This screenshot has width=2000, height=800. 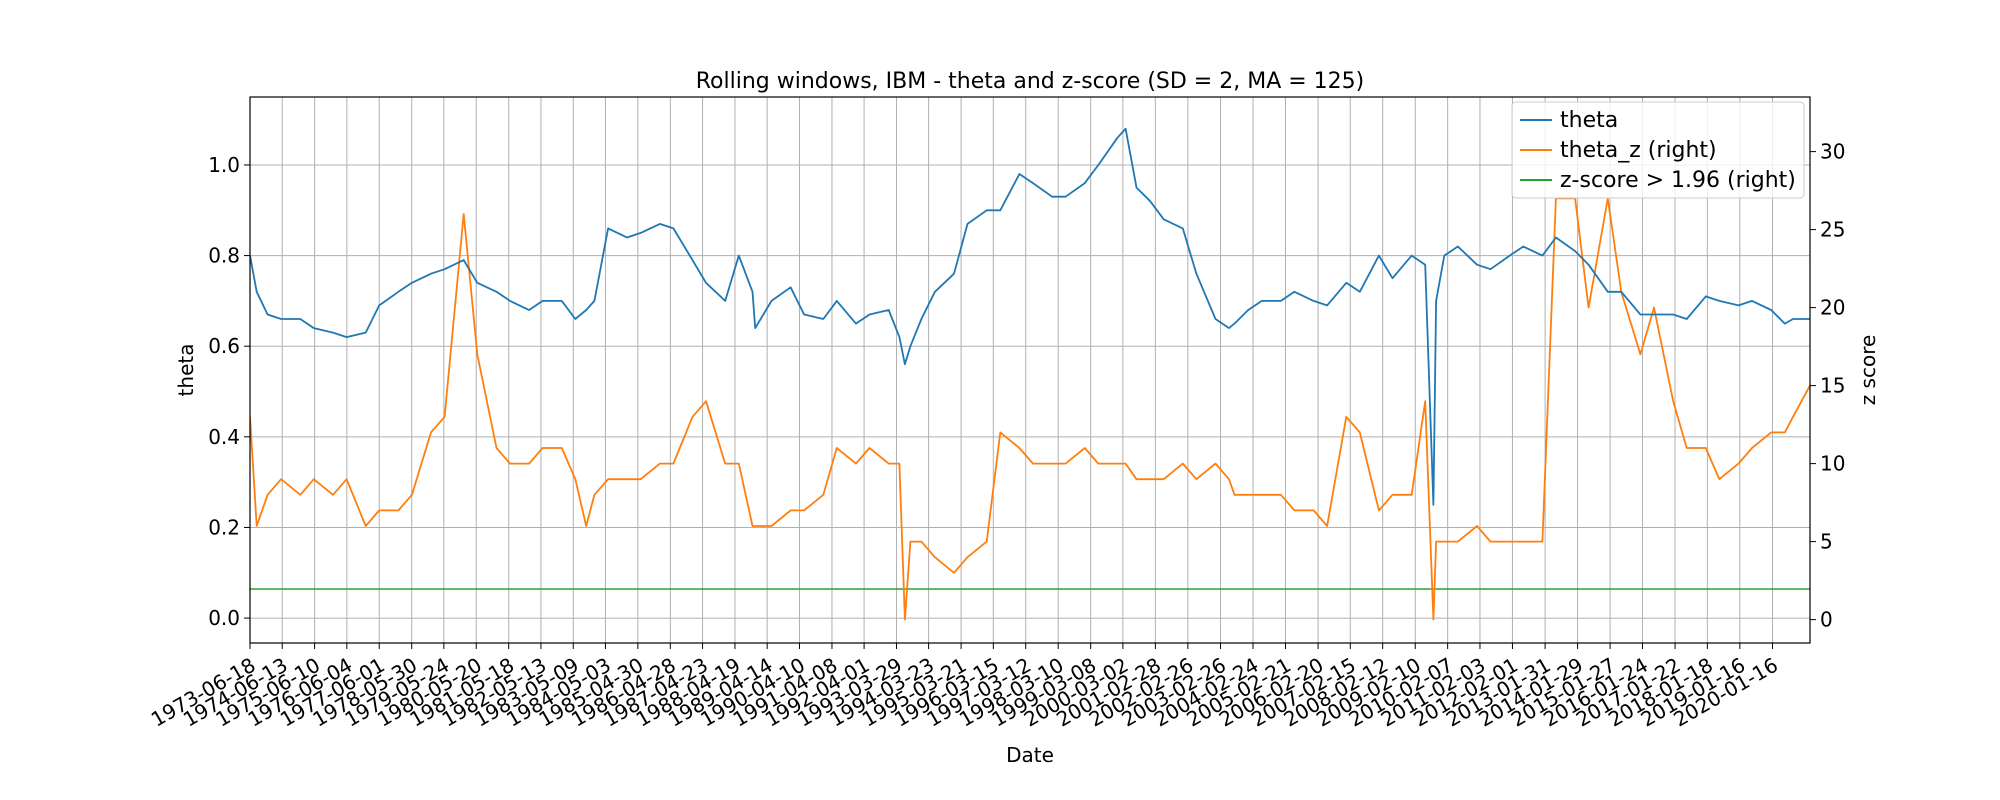 What do you see at coordinates (186, 370) in the screenshot?
I see `y-axis-label: theta` at bounding box center [186, 370].